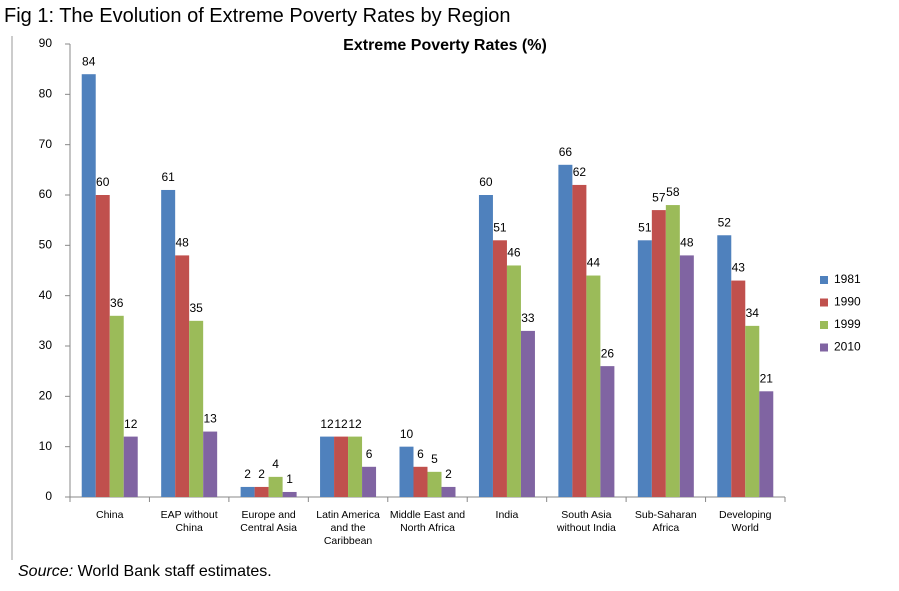 Image resolution: width=899 pixels, height=591 pixels. Describe the element at coordinates (174, 571) in the screenshot. I see `source-text: World Bank staff estimates.` at that location.